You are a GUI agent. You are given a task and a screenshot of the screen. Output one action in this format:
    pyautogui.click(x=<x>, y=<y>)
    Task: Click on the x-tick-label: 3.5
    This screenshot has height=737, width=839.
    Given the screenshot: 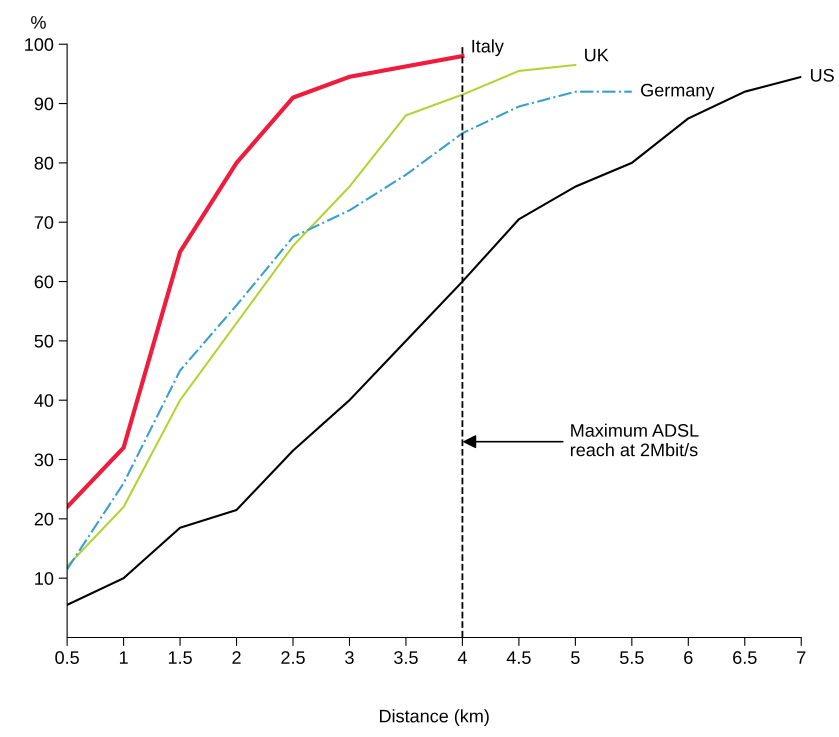 What is the action you would take?
    pyautogui.click(x=406, y=657)
    